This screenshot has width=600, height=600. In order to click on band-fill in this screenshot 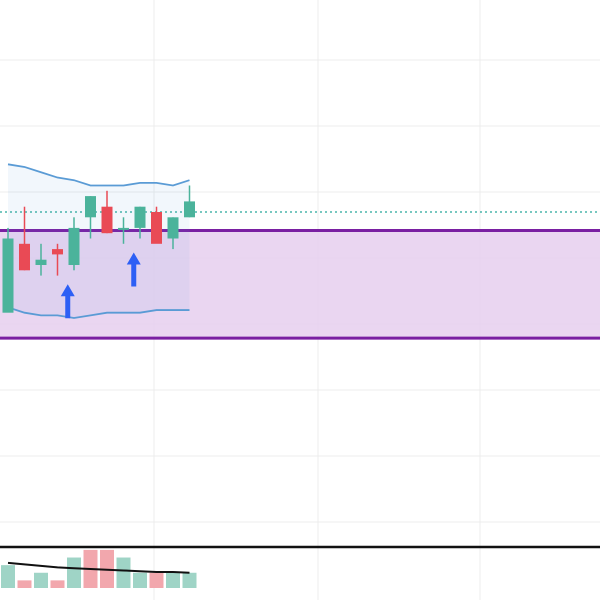, I will do `click(99, 241)`.